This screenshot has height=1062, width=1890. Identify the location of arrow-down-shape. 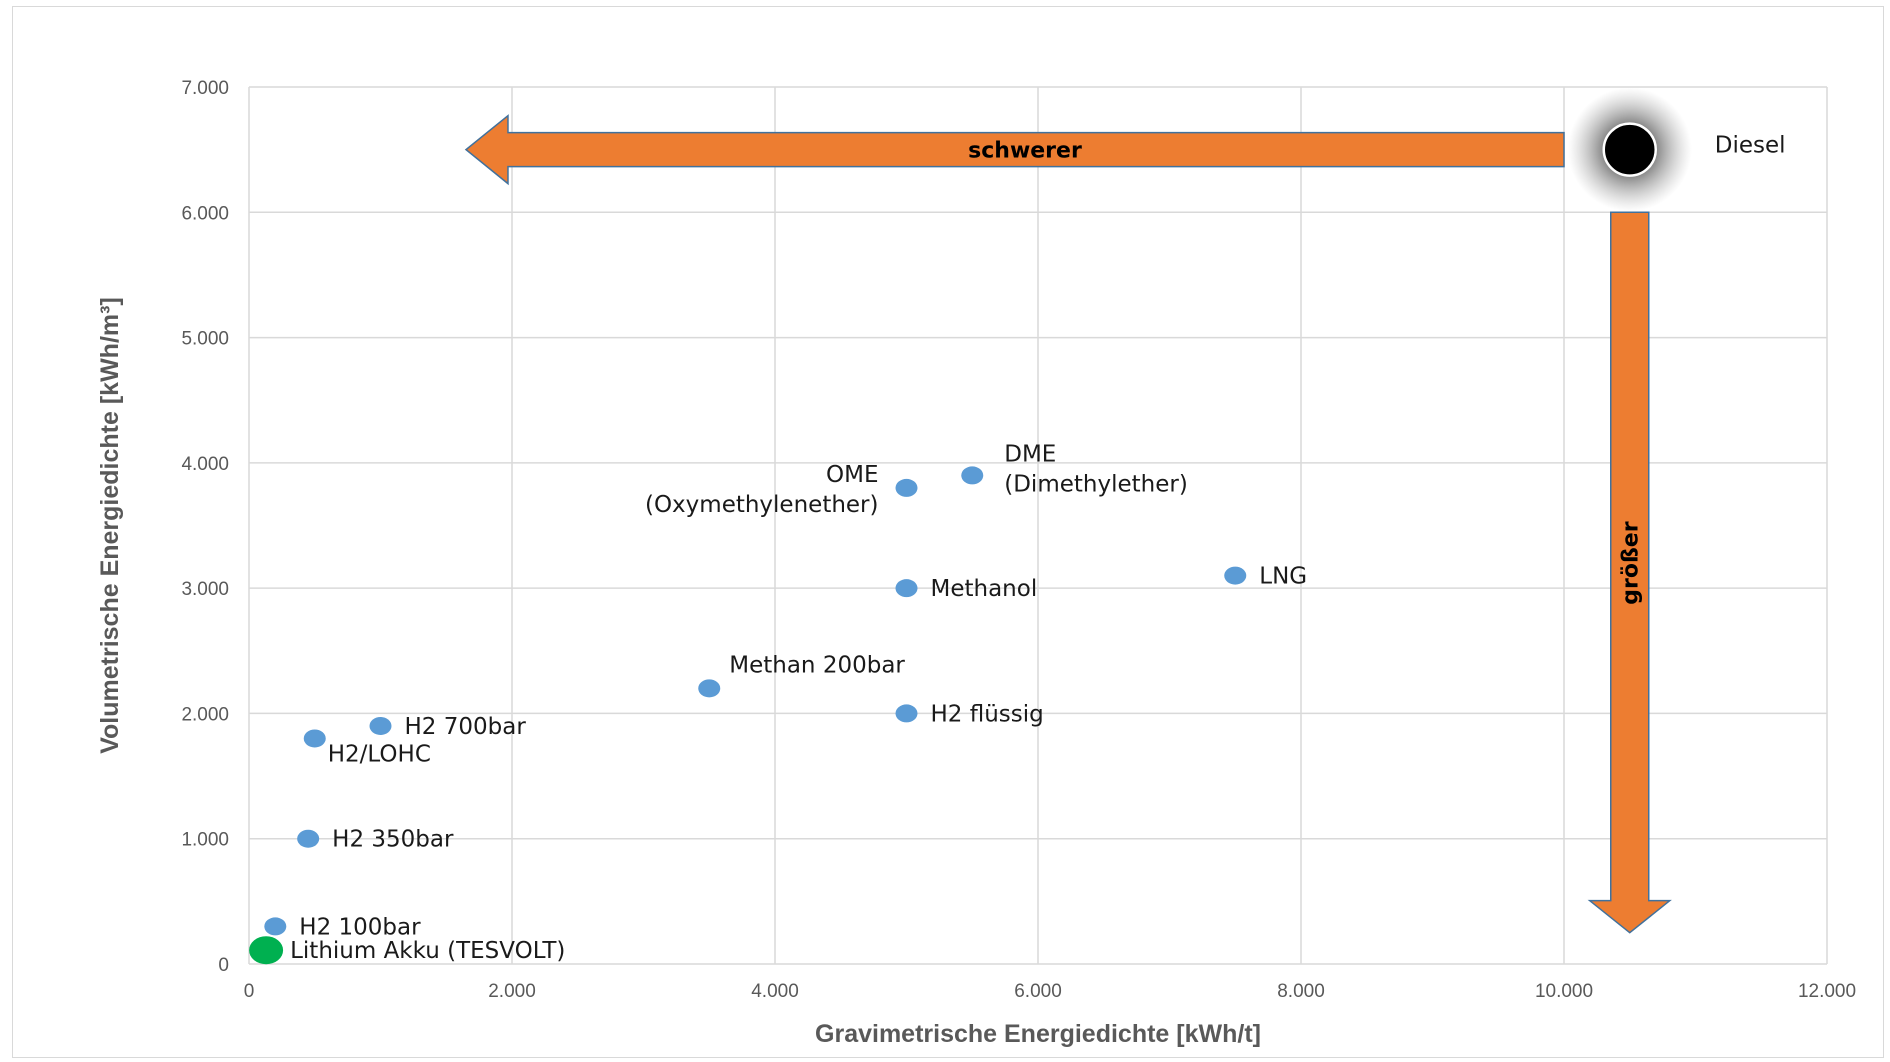
(1629, 572).